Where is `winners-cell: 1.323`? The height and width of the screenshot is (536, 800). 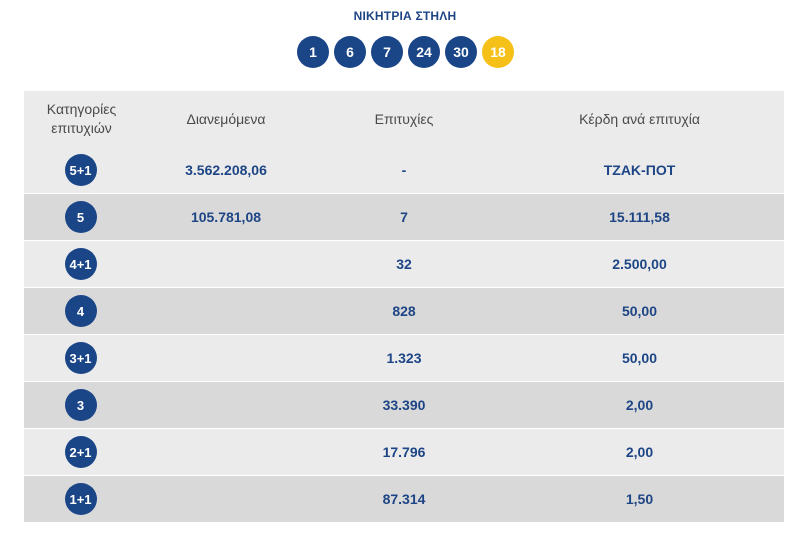
winners-cell: 1.323 is located at coordinates (404, 358).